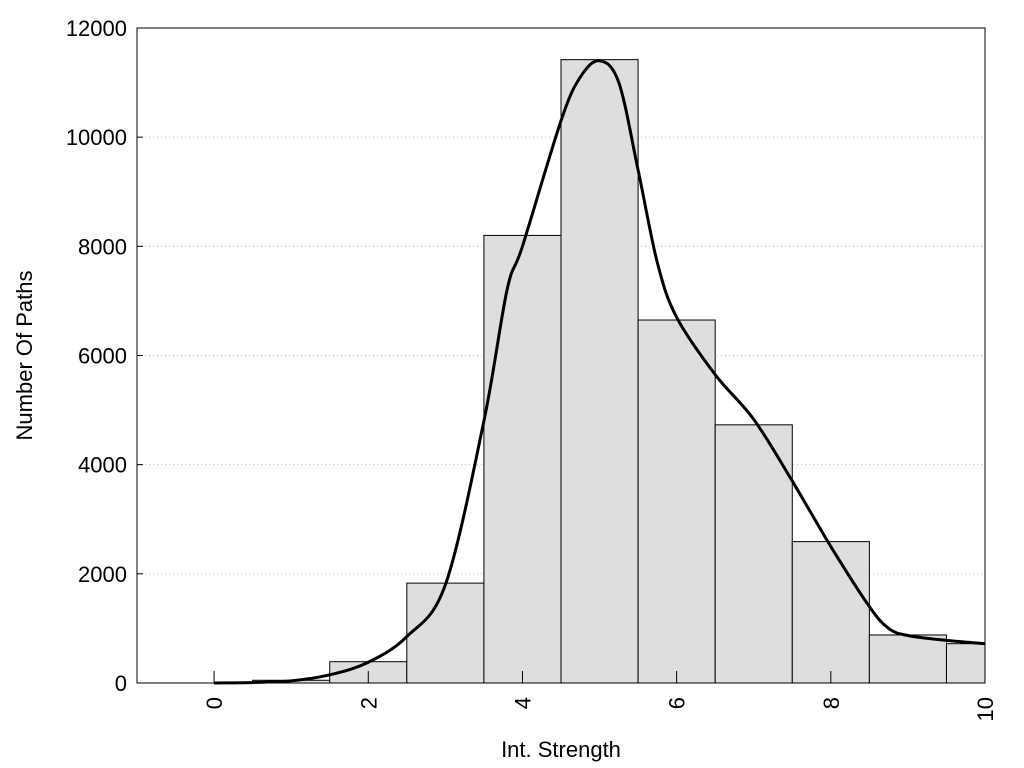 This screenshot has height=768, width=1024. What do you see at coordinates (831, 703) in the screenshot?
I see `x-tick-label: 8` at bounding box center [831, 703].